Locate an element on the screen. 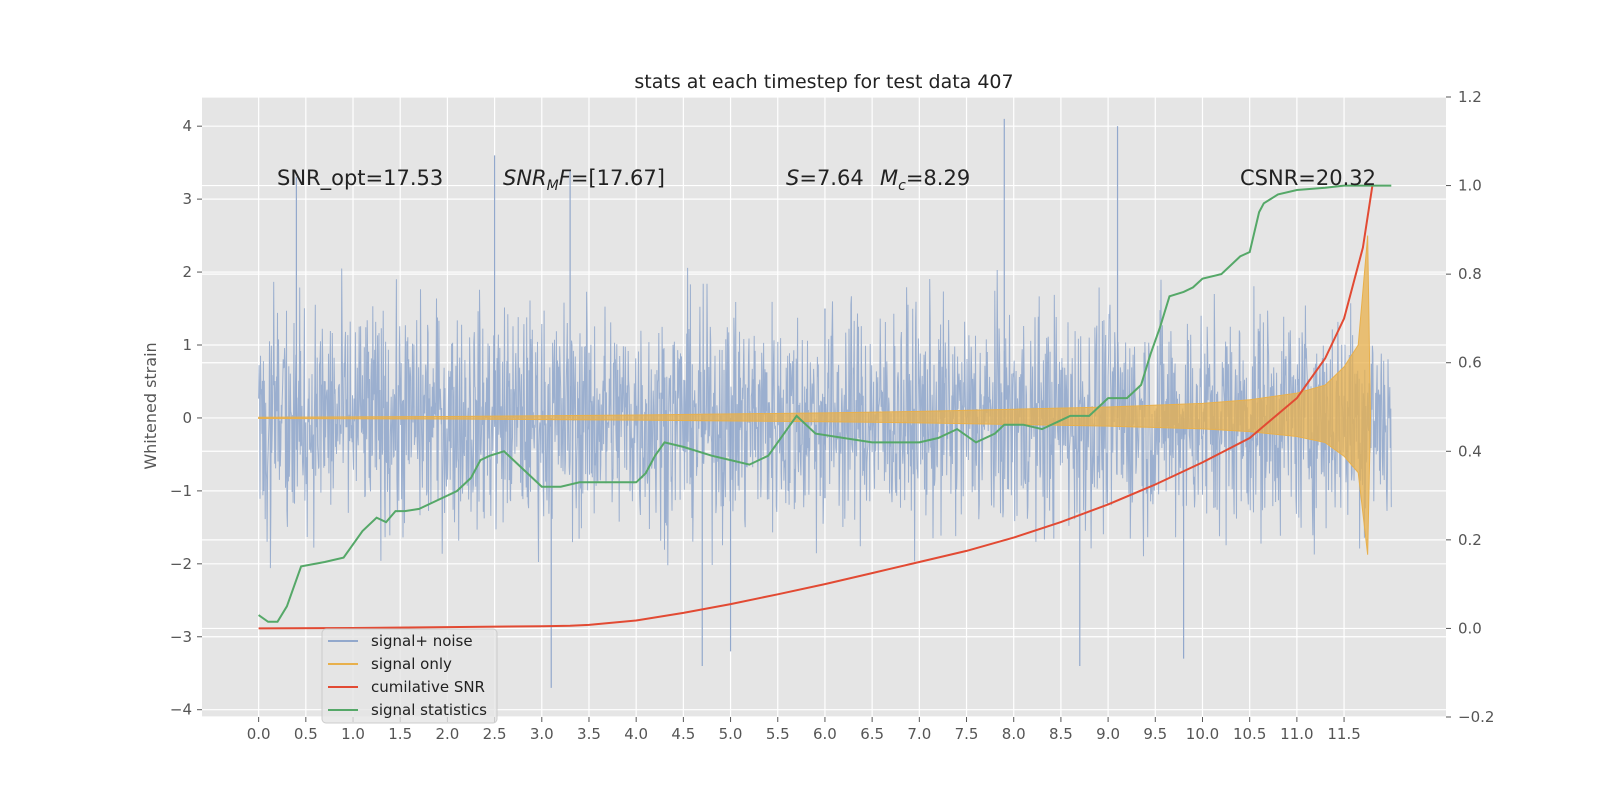  legend-box is located at coordinates (409, 676).